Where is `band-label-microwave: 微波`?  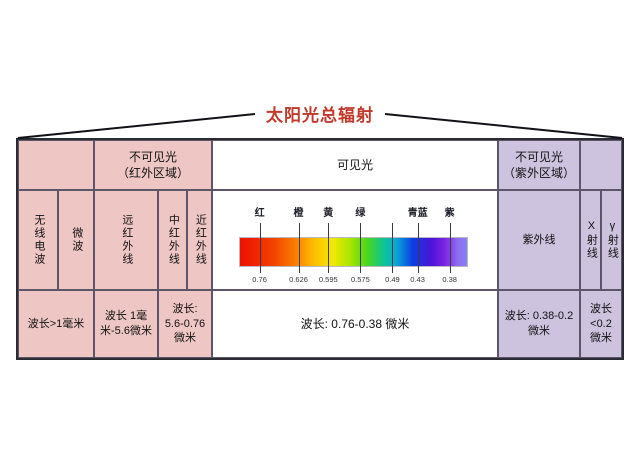
band-label-microwave: 微波 is located at coordinates (76, 240).